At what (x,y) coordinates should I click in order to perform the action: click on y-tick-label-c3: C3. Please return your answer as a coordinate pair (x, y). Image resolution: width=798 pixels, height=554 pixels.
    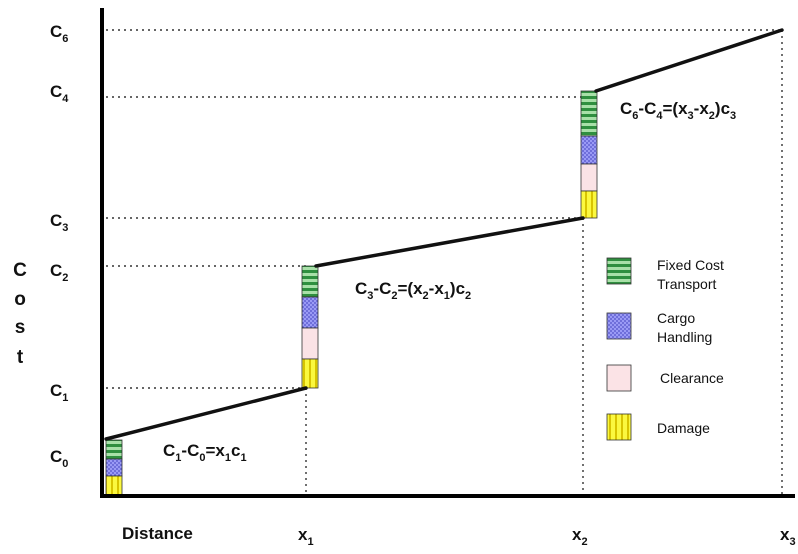
    Looking at the image, I should click on (59, 222).